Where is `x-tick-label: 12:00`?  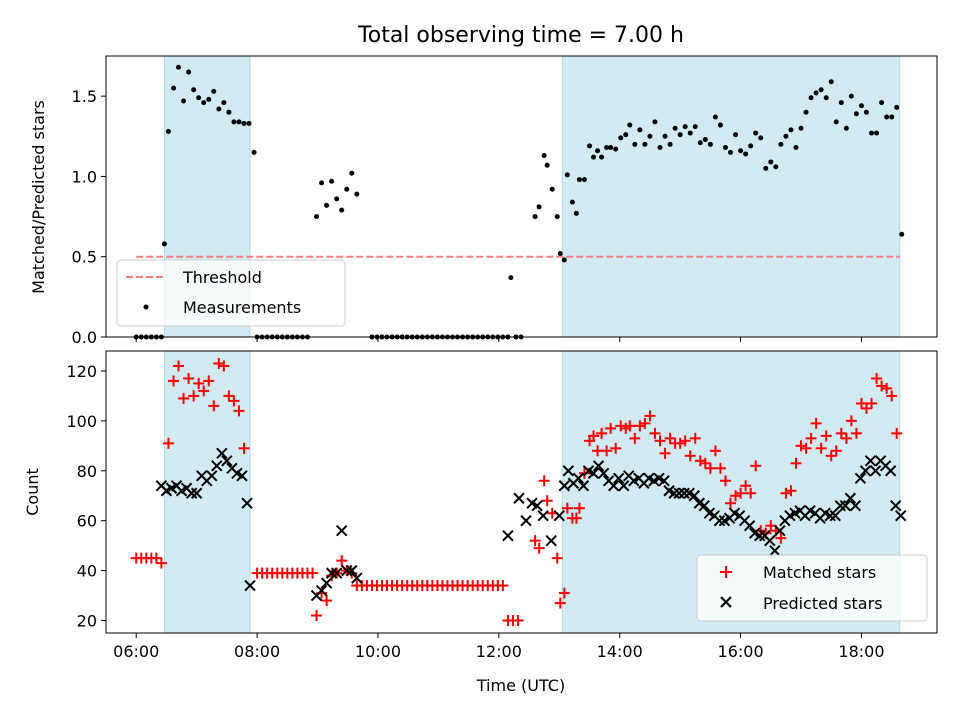 x-tick-label: 12:00 is located at coordinates (499, 651).